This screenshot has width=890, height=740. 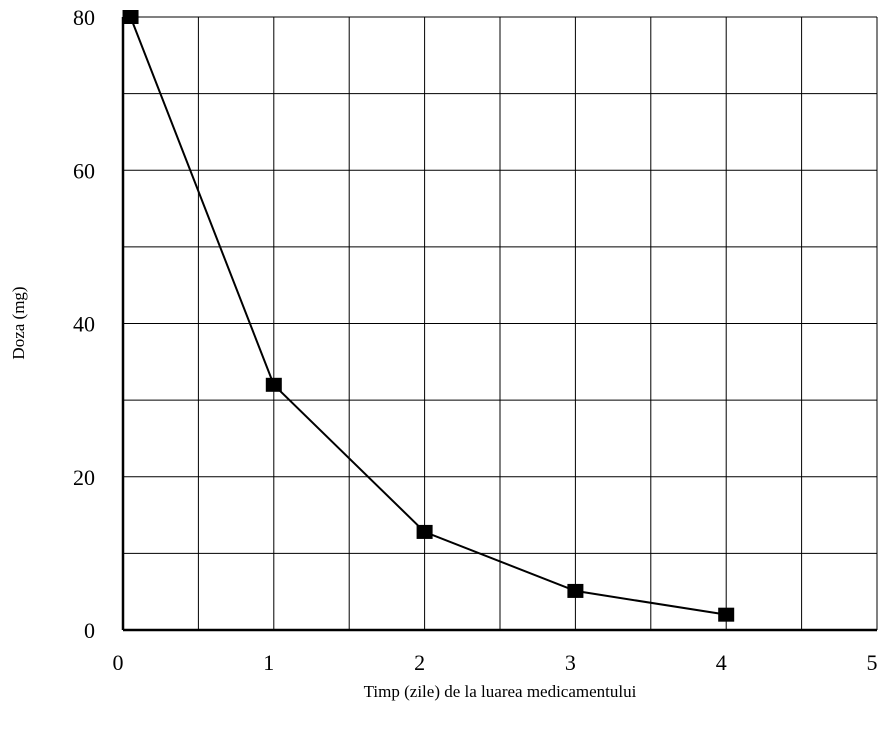 What do you see at coordinates (89, 630) in the screenshot?
I see `y-tick-label: 0` at bounding box center [89, 630].